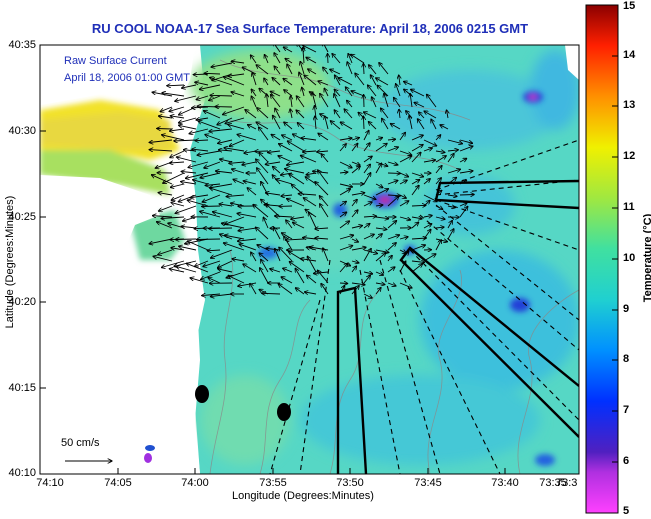 Image resolution: width=651 pixels, height=519 pixels. Describe the element at coordinates (626, 410) in the screenshot. I see `colorbar-tick-label: 7` at that location.